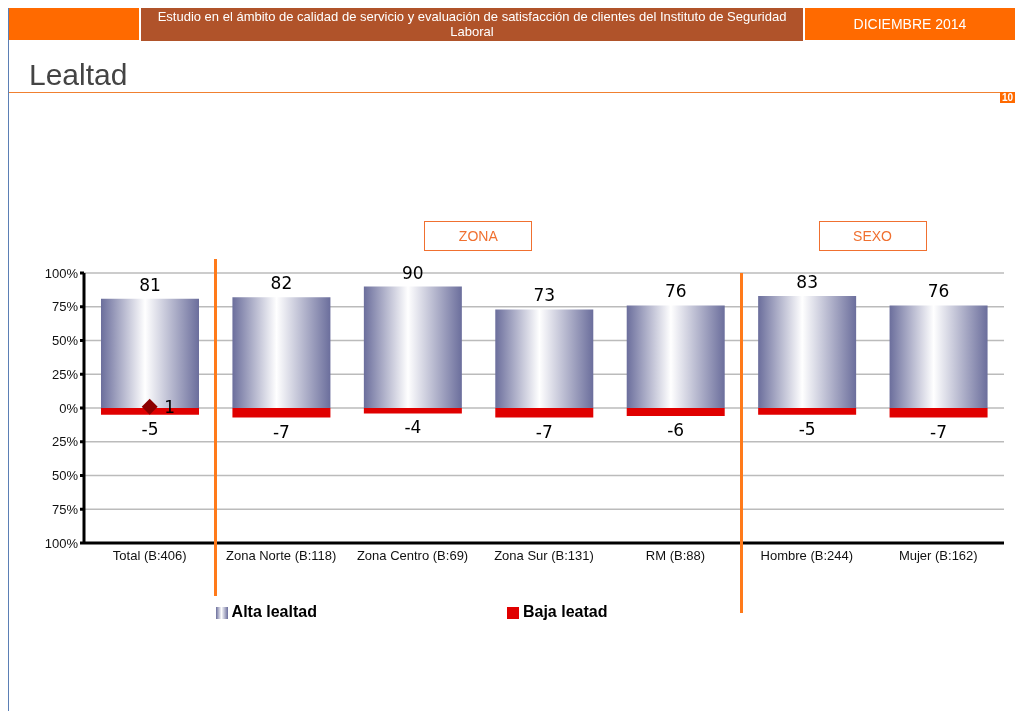 The image size is (1022, 719). I want to click on x-tick-label: Mujer (B:162), so click(938, 556).